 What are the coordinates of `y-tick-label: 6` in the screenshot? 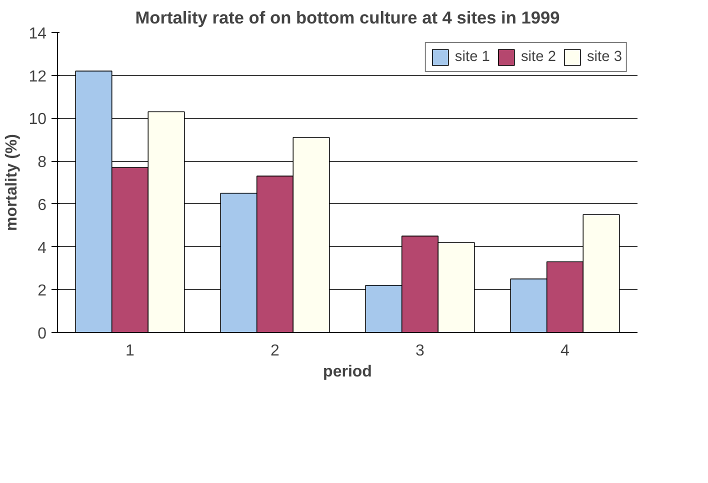 It's located at (42, 205).